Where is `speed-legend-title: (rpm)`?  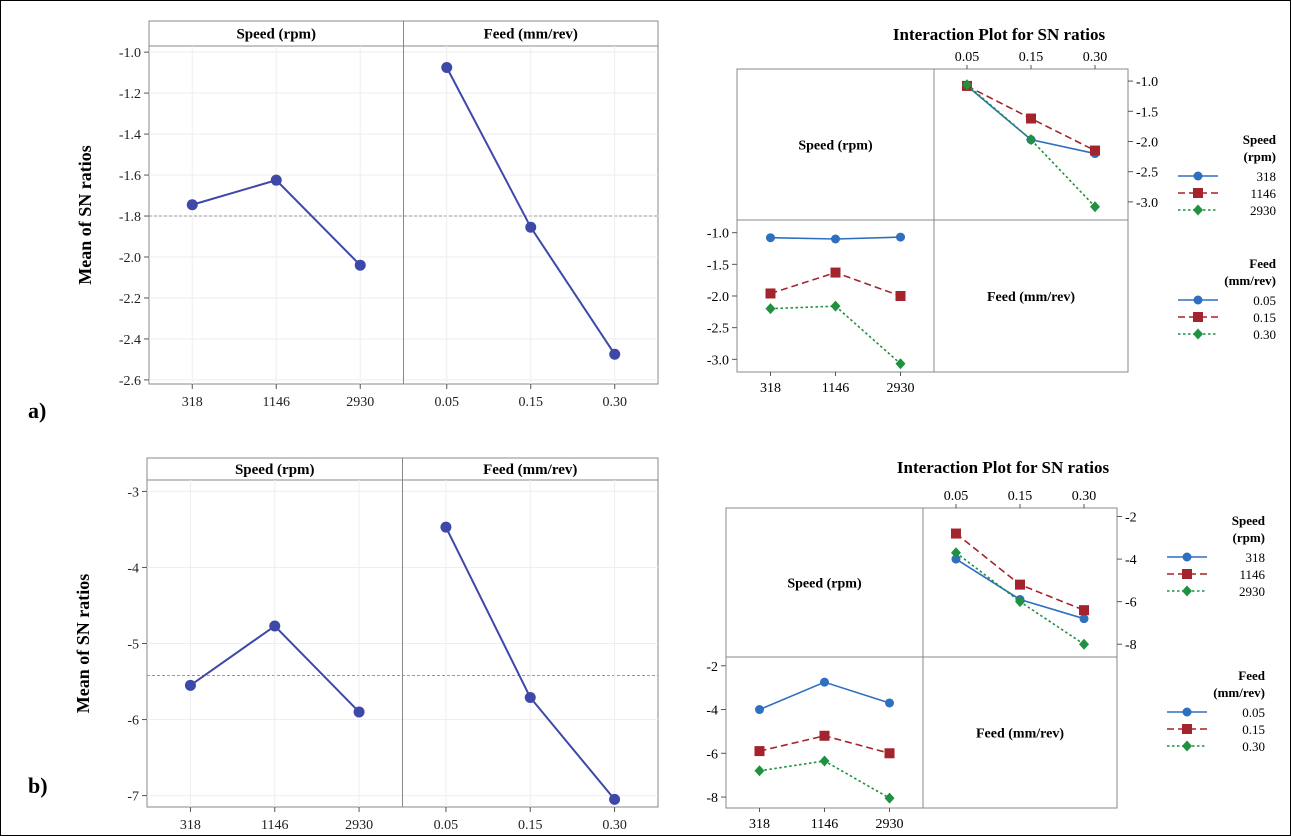
speed-legend-title: (rpm) is located at coordinates (1249, 537).